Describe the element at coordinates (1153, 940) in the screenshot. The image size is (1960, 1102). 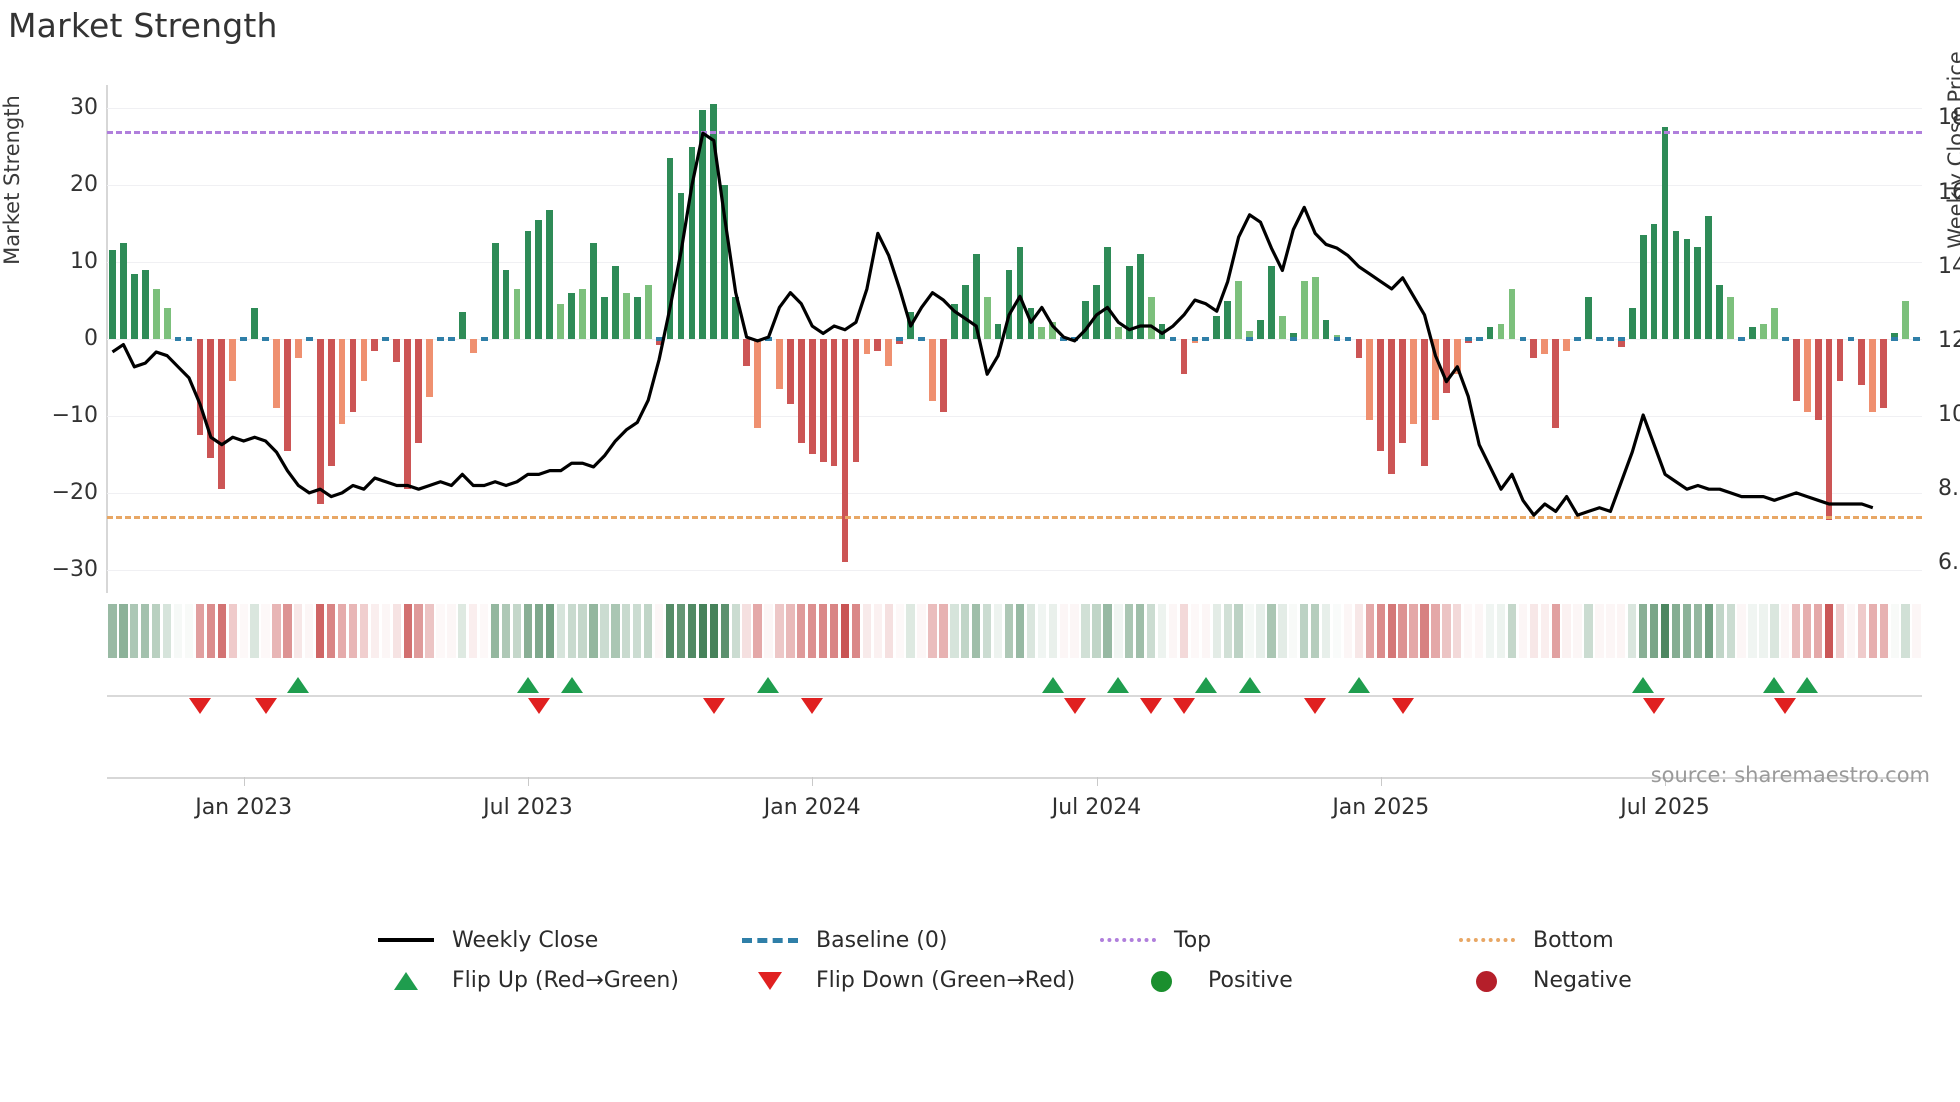
I see `legend-item: Top` at that location.